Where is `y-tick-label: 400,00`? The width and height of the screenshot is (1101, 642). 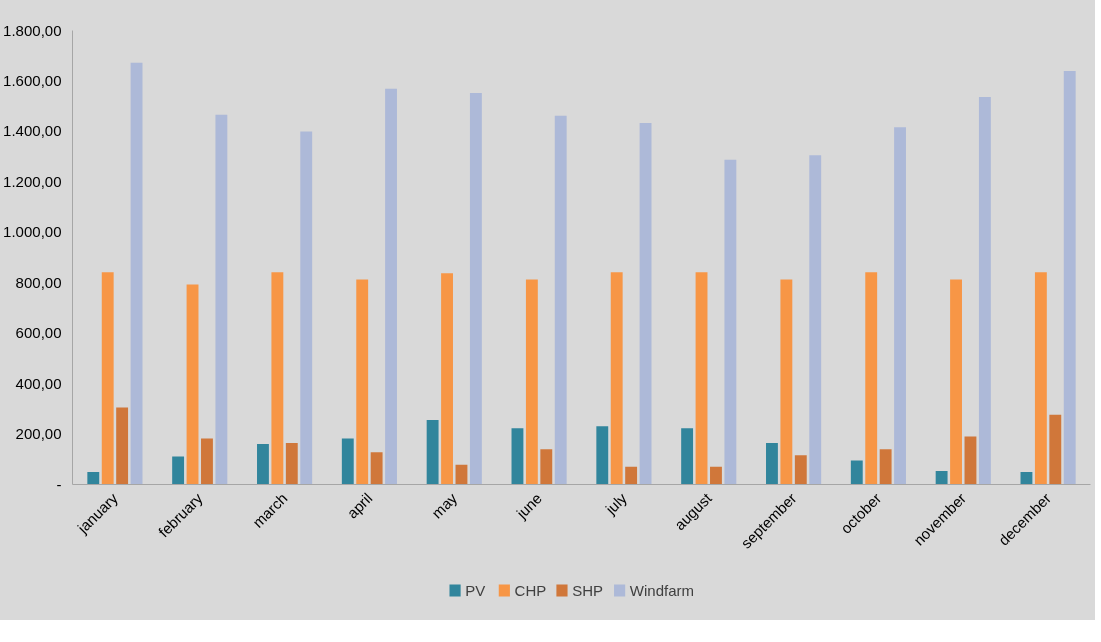 y-tick-label: 400,00 is located at coordinates (38, 383).